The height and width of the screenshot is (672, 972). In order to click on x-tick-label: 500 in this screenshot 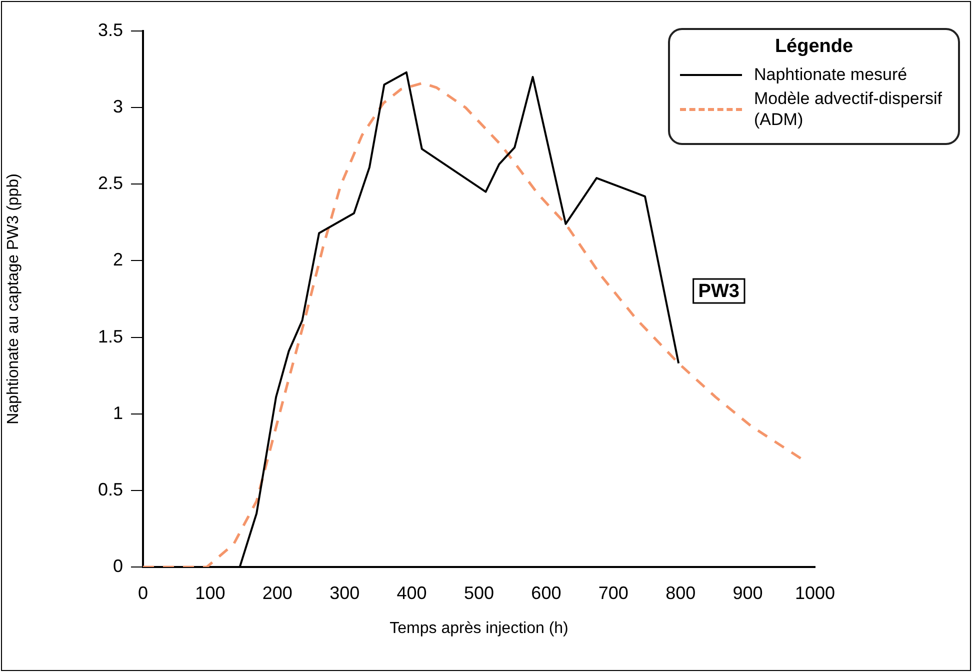, I will do `click(479, 592)`.